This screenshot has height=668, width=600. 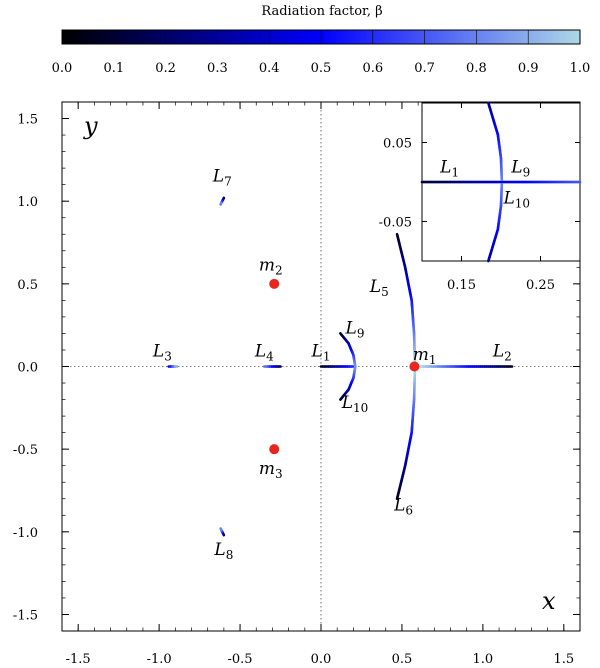 I want to click on x-tick-label: 0.0, so click(x=321, y=659).